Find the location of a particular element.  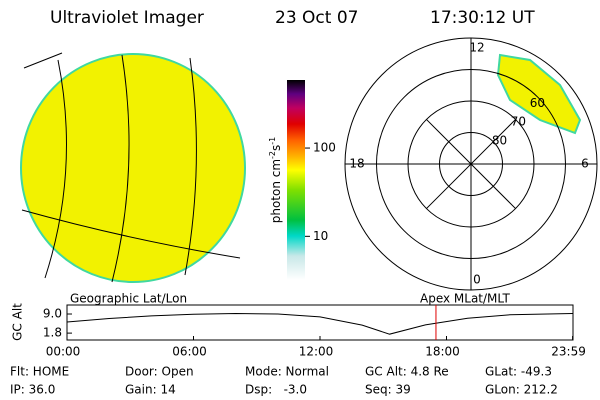

status-field: Dsp: -3.0 is located at coordinates (276, 390).